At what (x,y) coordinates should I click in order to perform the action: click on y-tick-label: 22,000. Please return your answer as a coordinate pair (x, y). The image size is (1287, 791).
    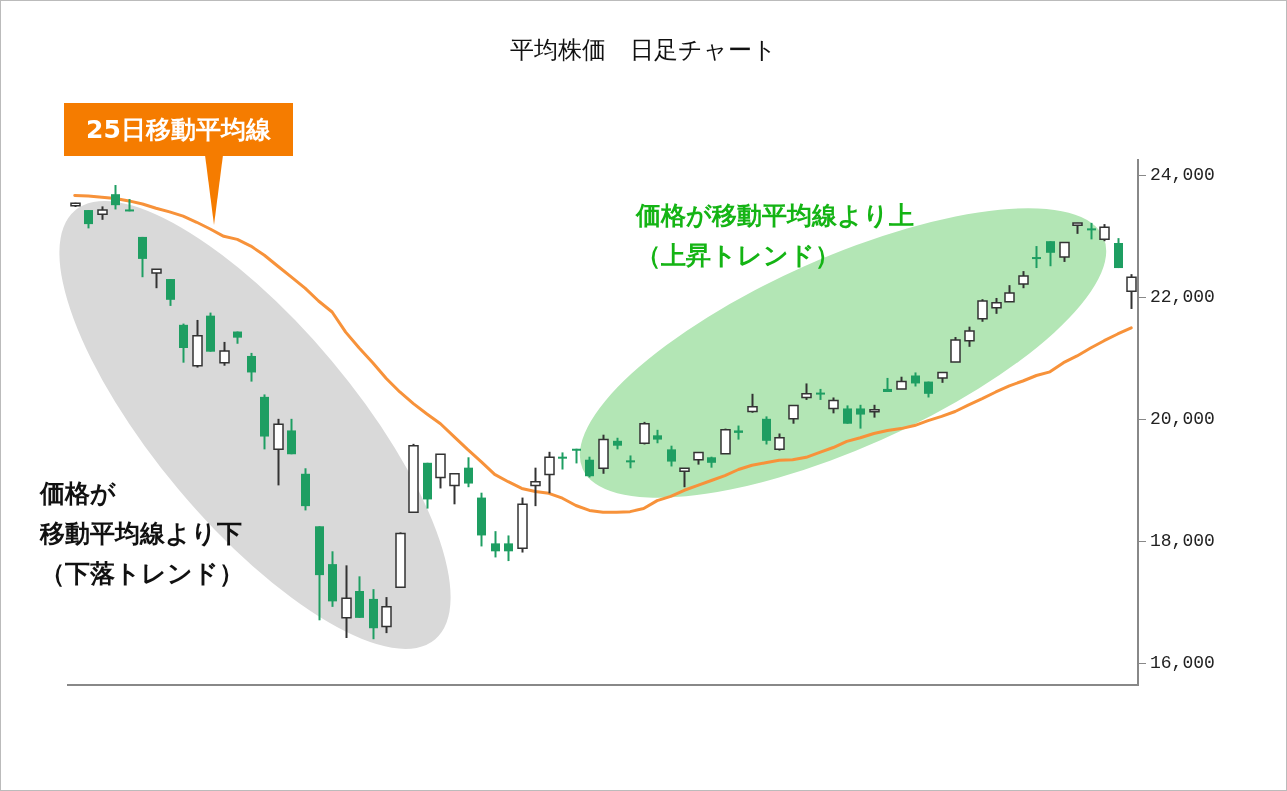
    Looking at the image, I should click on (1182, 297).